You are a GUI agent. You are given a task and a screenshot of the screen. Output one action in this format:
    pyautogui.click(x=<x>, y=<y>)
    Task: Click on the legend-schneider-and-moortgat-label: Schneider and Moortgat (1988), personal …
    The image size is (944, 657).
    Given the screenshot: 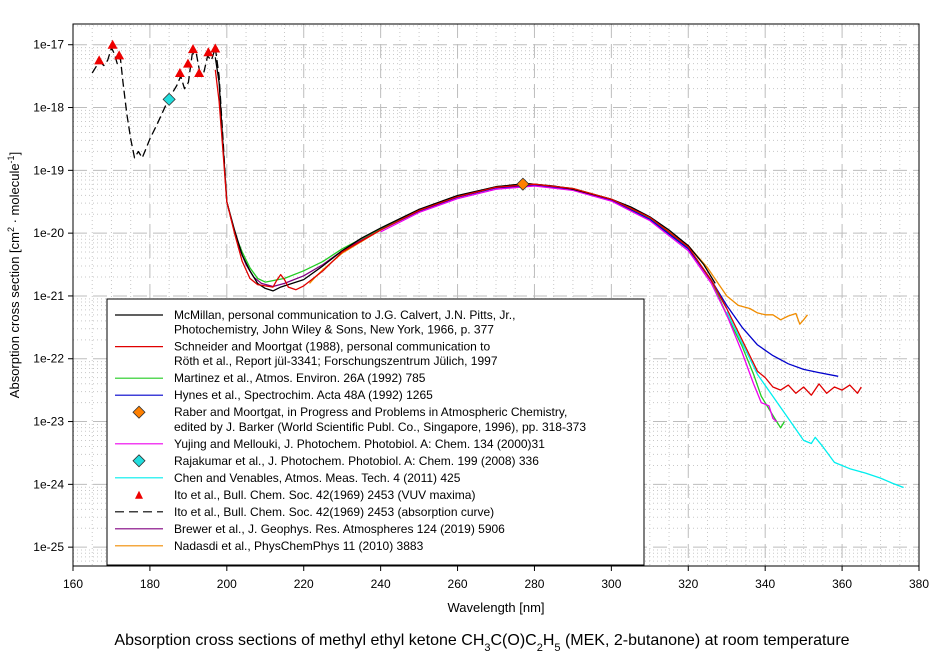 What is the action you would take?
    pyautogui.click(x=332, y=347)
    